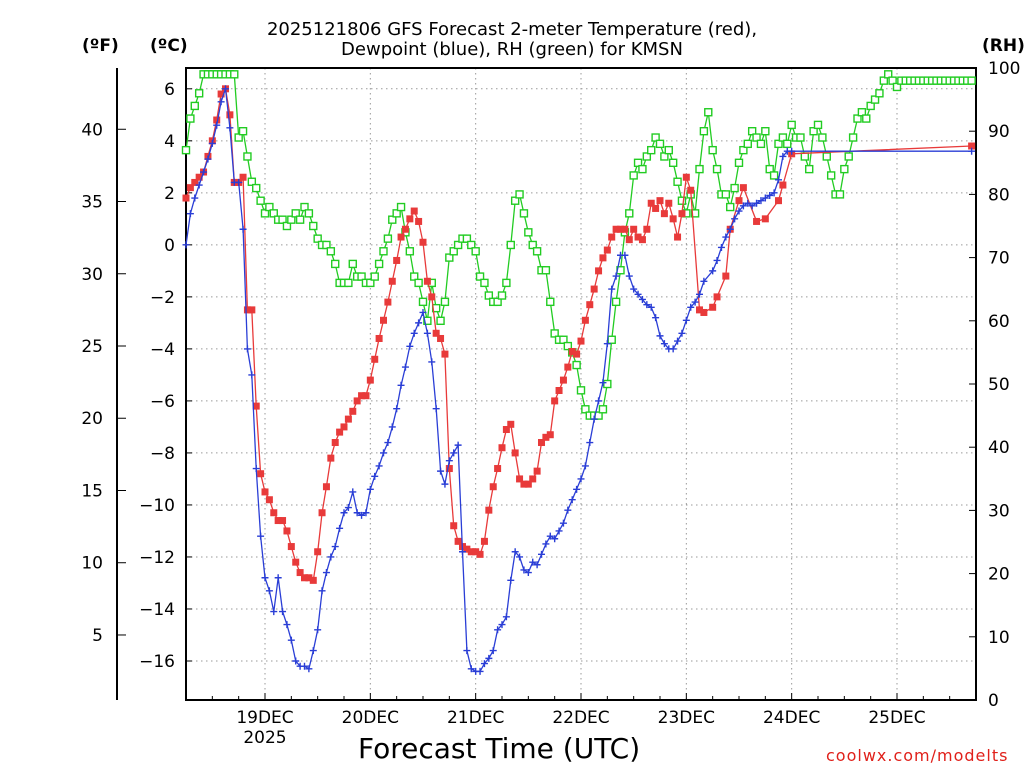  What do you see at coordinates (169, 246) in the screenshot?
I see `celsius-tick-label: 0` at bounding box center [169, 246].